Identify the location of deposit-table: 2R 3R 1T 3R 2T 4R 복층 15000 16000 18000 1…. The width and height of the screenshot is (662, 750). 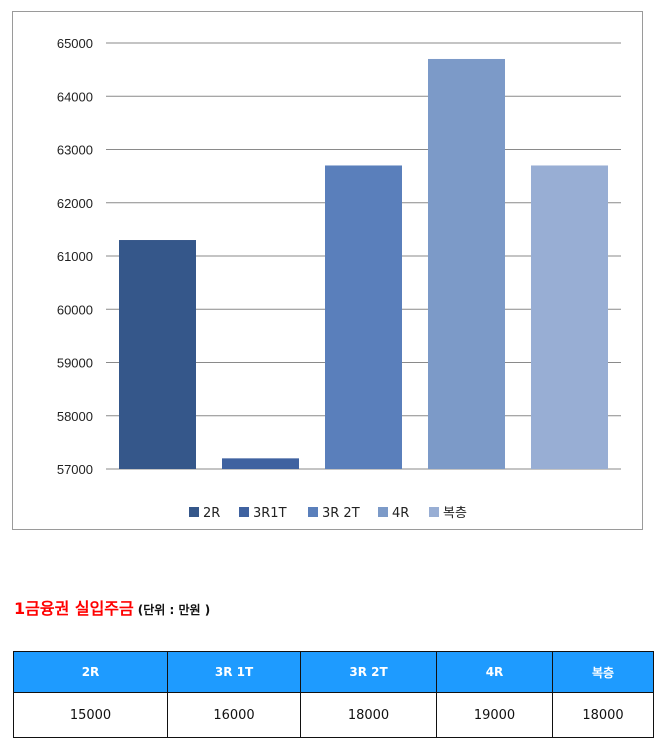
(333, 694).